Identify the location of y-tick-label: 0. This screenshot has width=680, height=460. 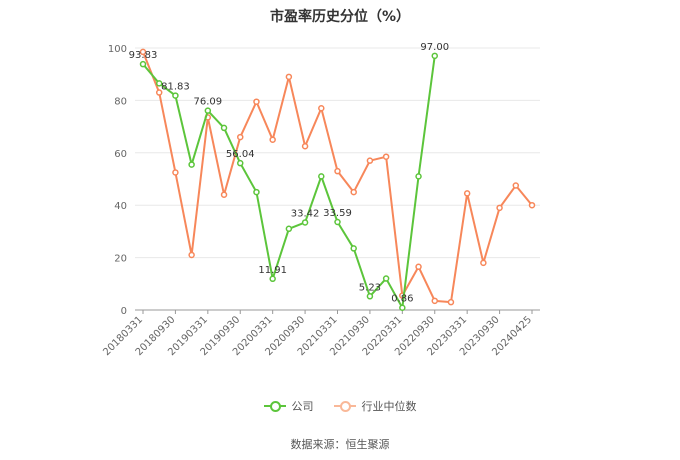
(124, 311).